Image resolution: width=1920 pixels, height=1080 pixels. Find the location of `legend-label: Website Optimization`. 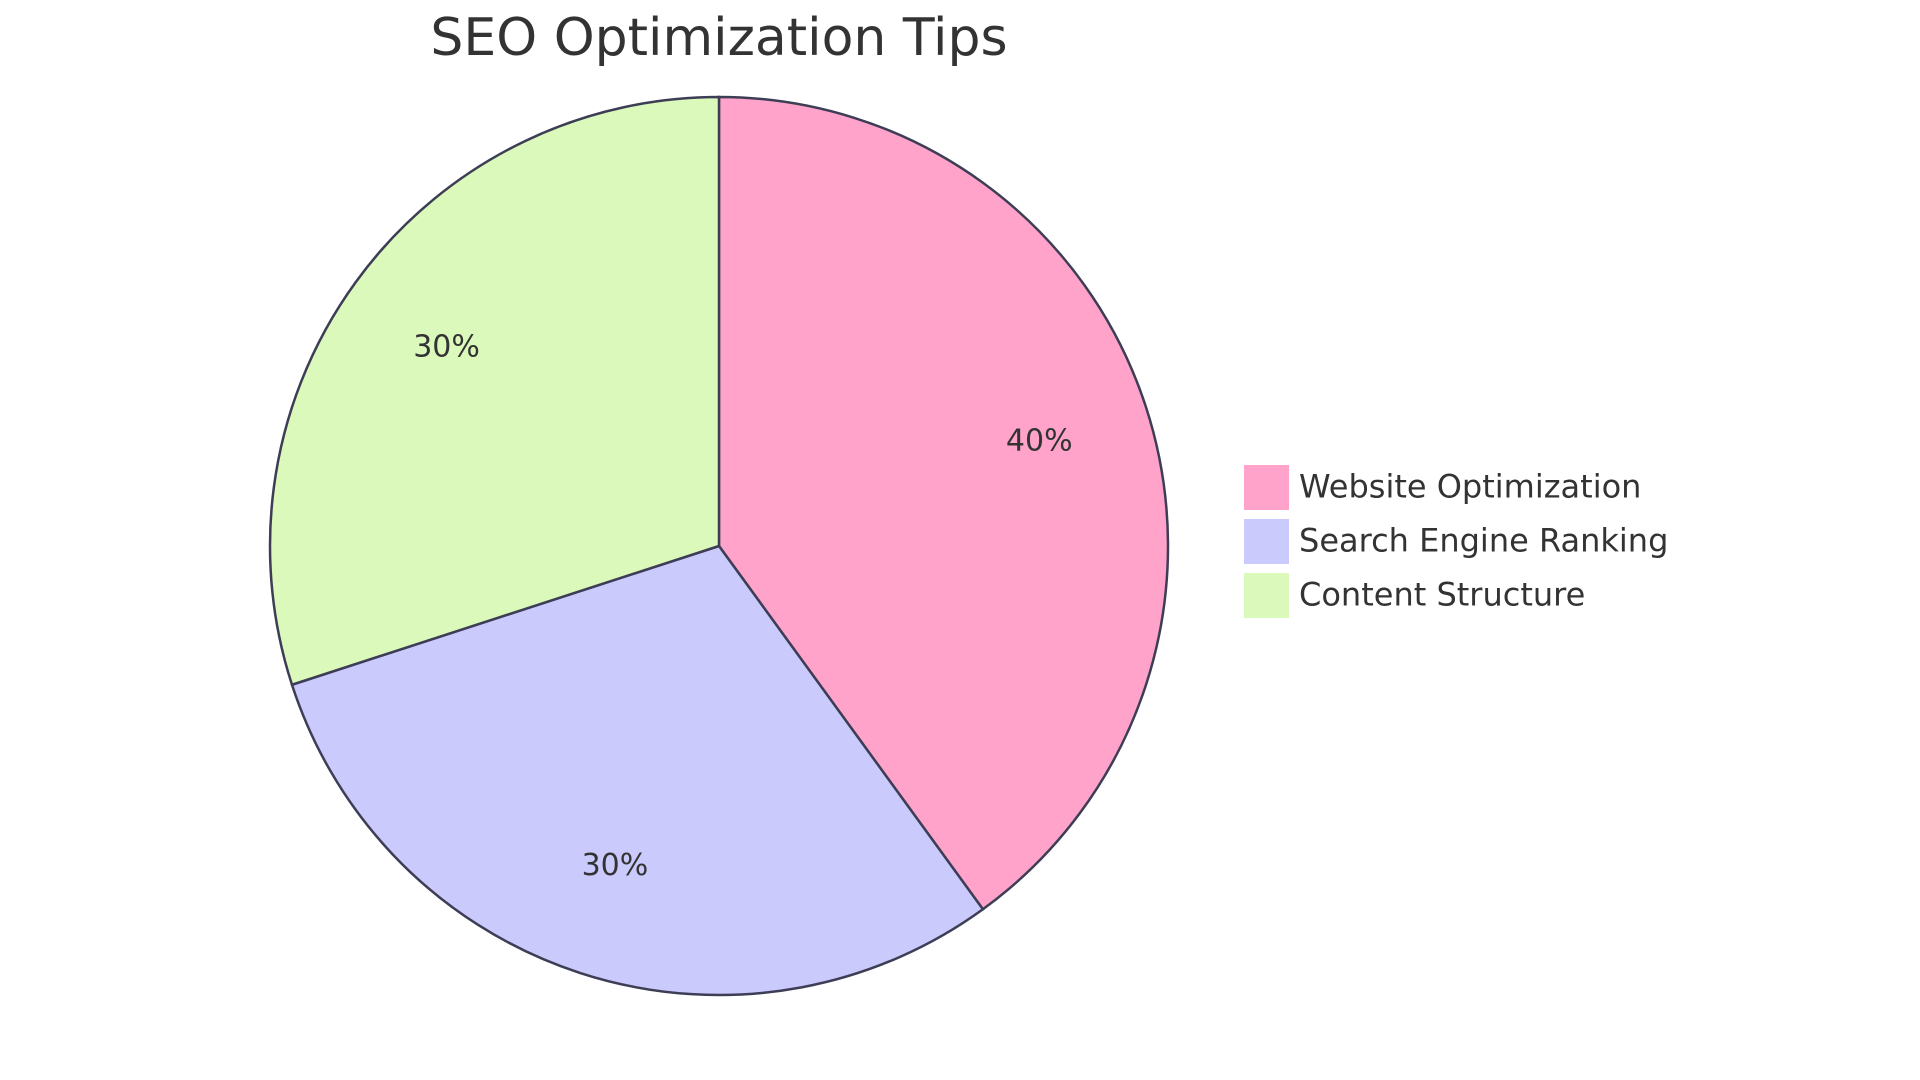

legend-label: Website Optimization is located at coordinates (1470, 487).